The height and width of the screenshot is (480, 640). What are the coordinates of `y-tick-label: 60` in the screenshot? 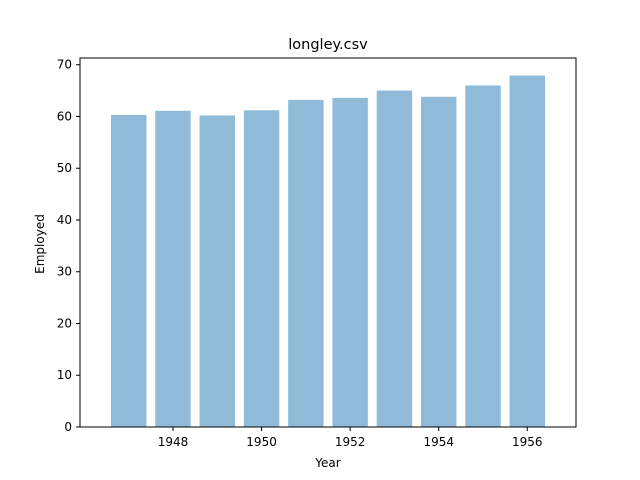 It's located at (64, 116).